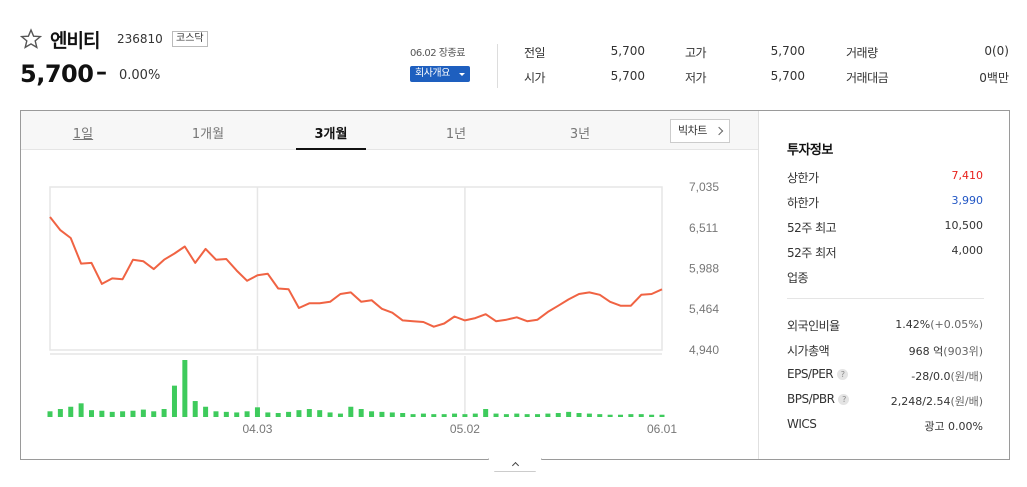 This screenshot has height=487, width=1027. Describe the element at coordinates (913, 324) in the screenshot. I see `foreign-ratio-number: 1.42%` at that location.